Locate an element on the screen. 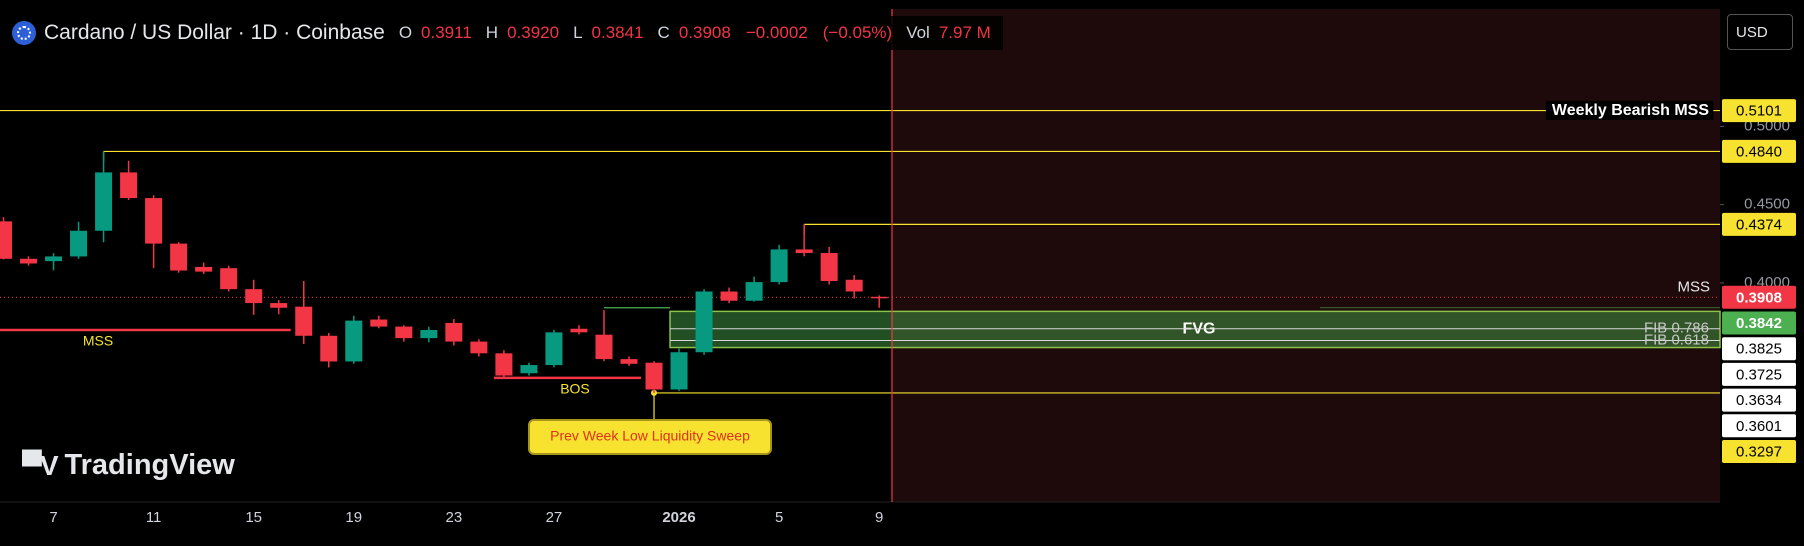 This screenshot has height=546, width=1804. fib-label: FIB 0.786 is located at coordinates (1676, 328).